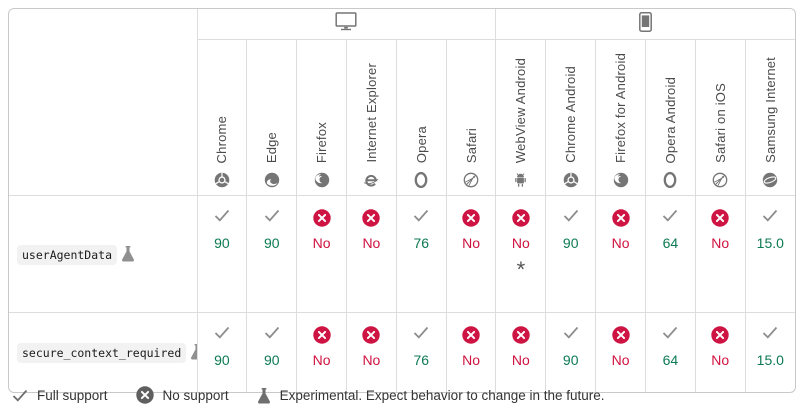  What do you see at coordinates (322, 180) in the screenshot?
I see `firefox-icon` at bounding box center [322, 180].